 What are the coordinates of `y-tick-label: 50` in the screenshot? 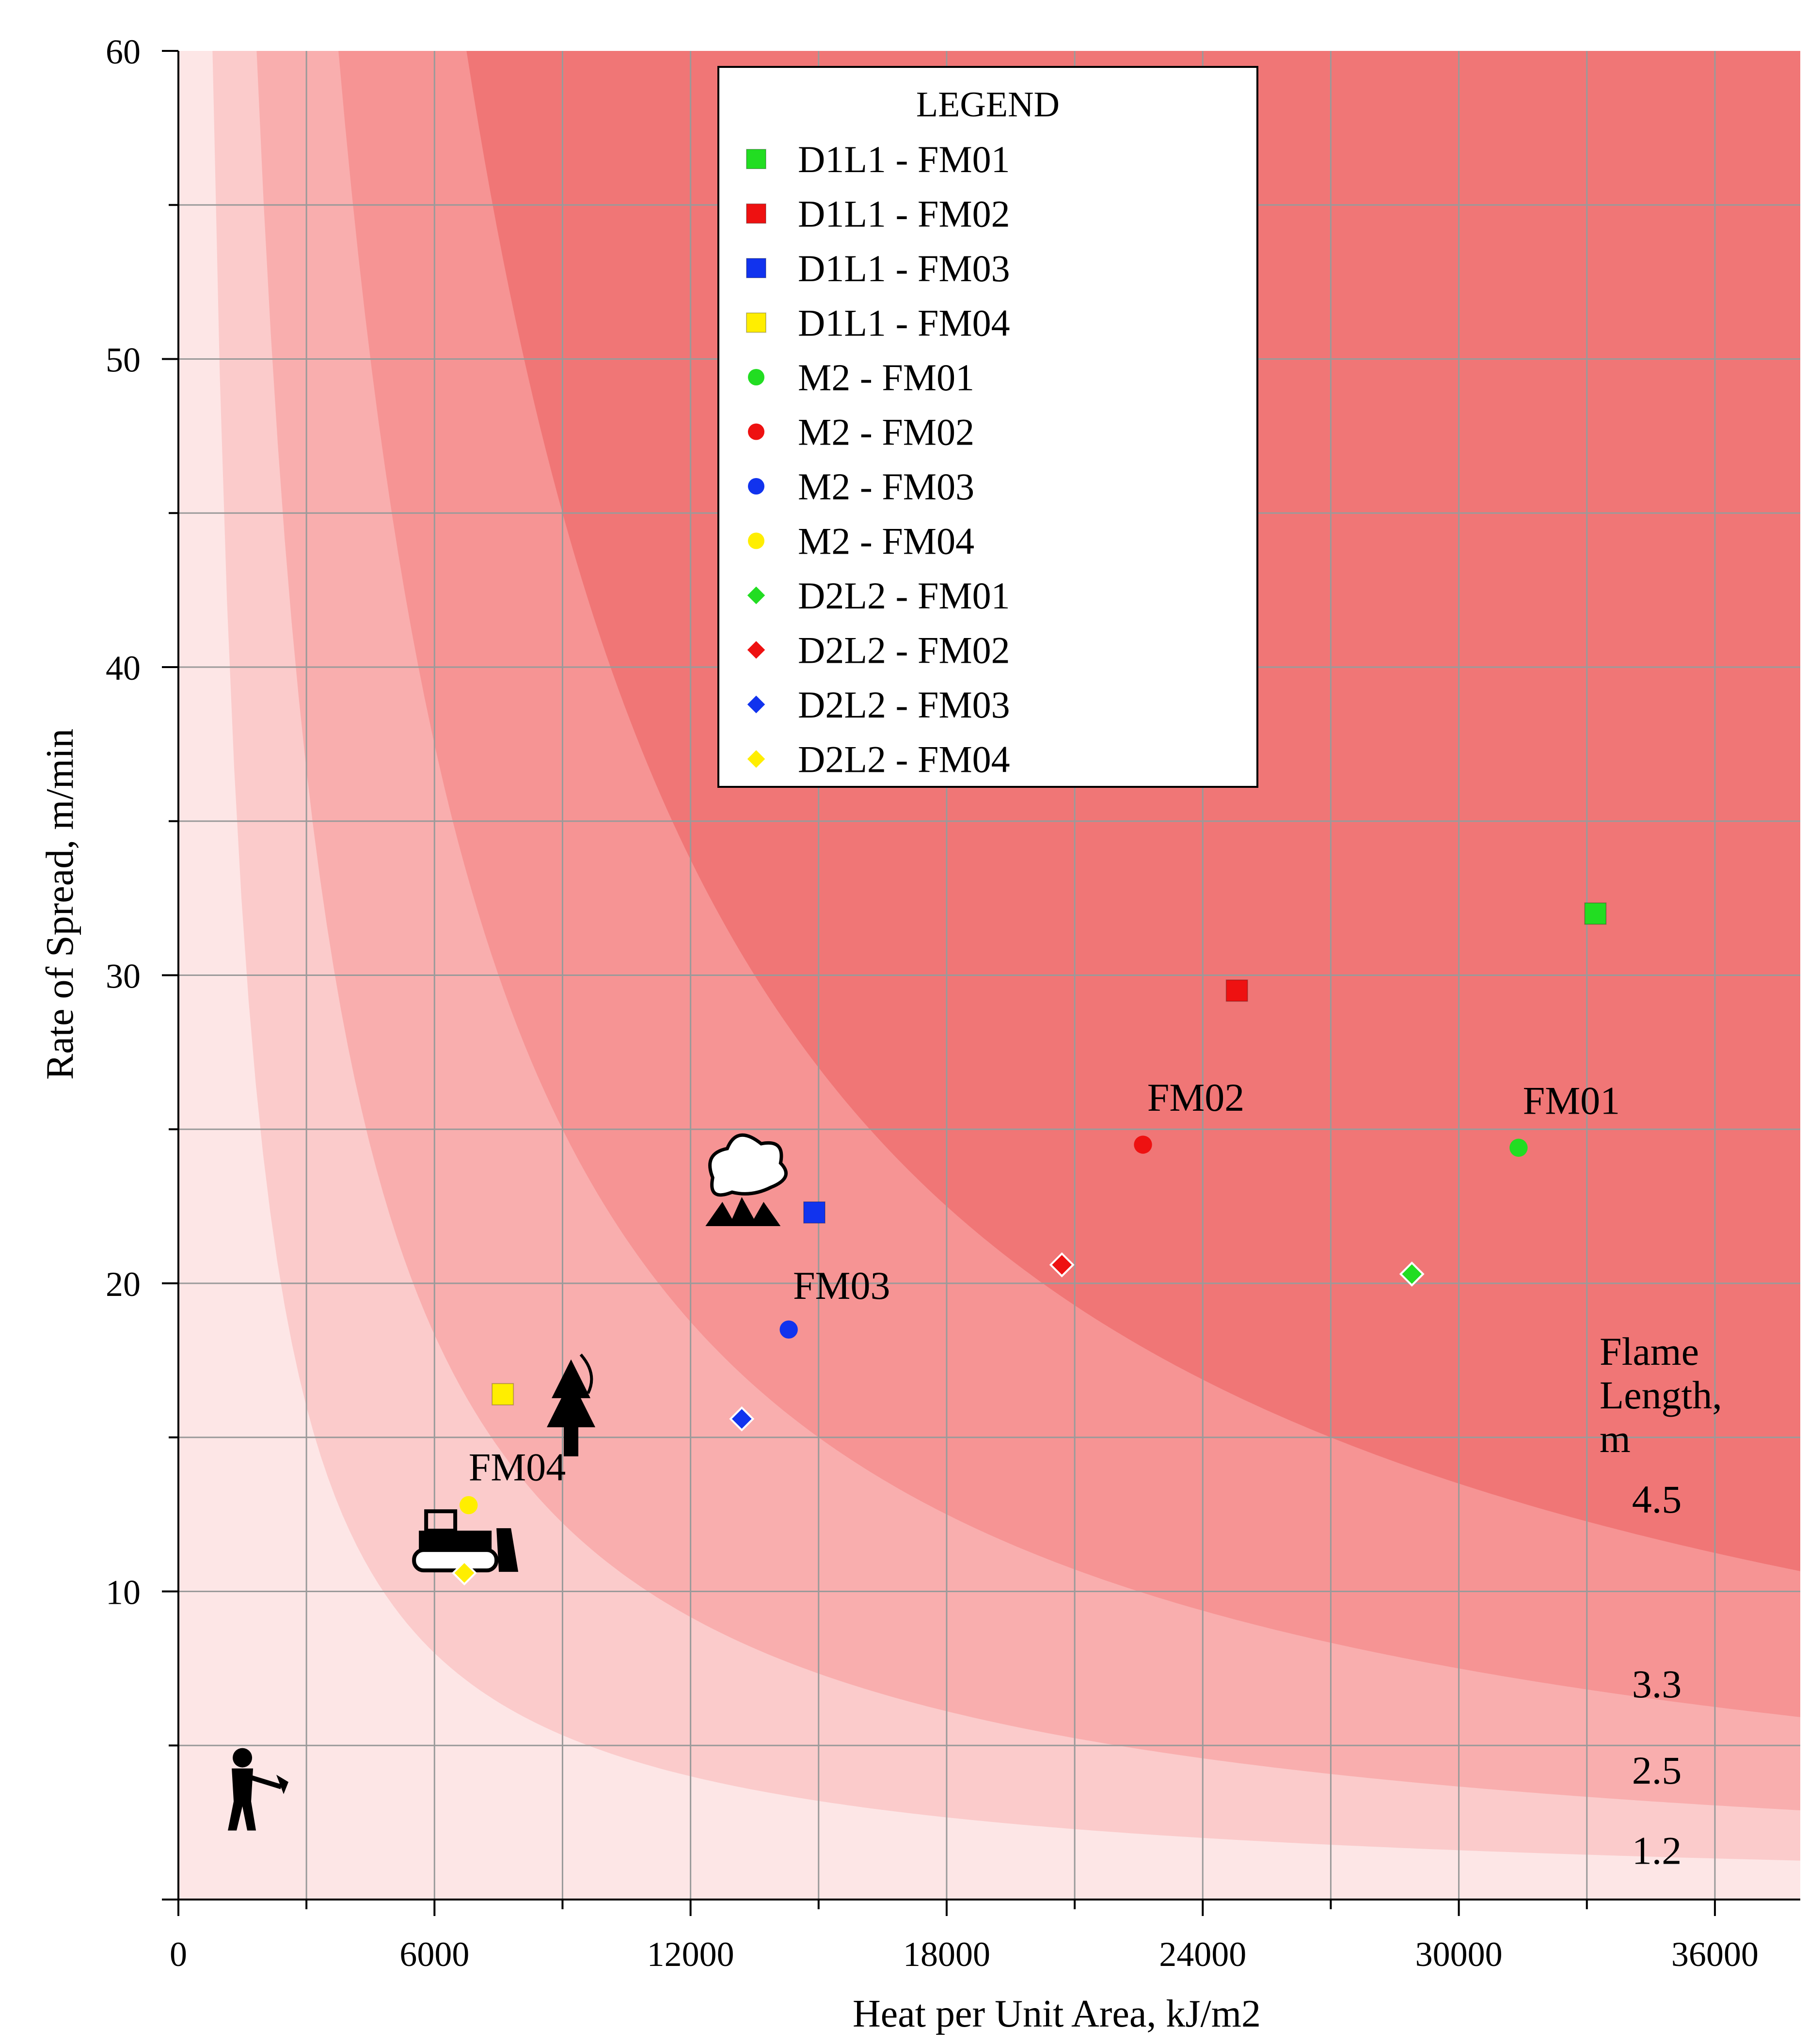 It's located at (123, 360).